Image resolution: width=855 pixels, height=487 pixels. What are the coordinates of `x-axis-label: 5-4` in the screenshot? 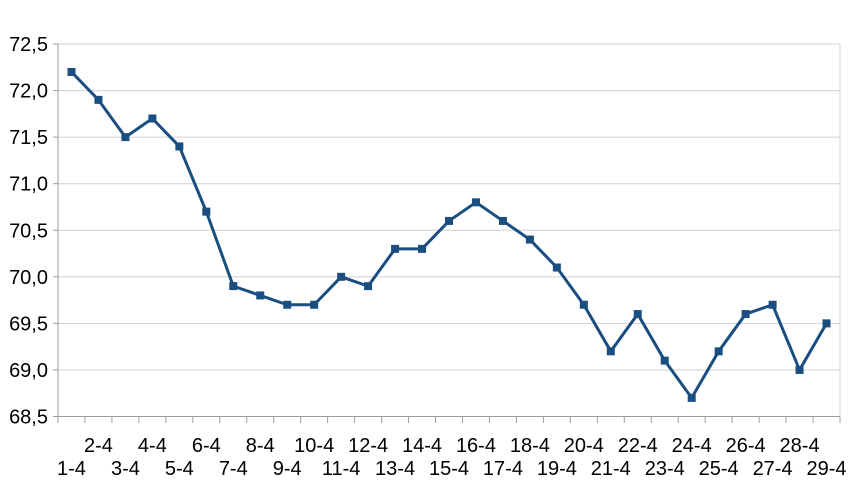 It's located at (179, 469).